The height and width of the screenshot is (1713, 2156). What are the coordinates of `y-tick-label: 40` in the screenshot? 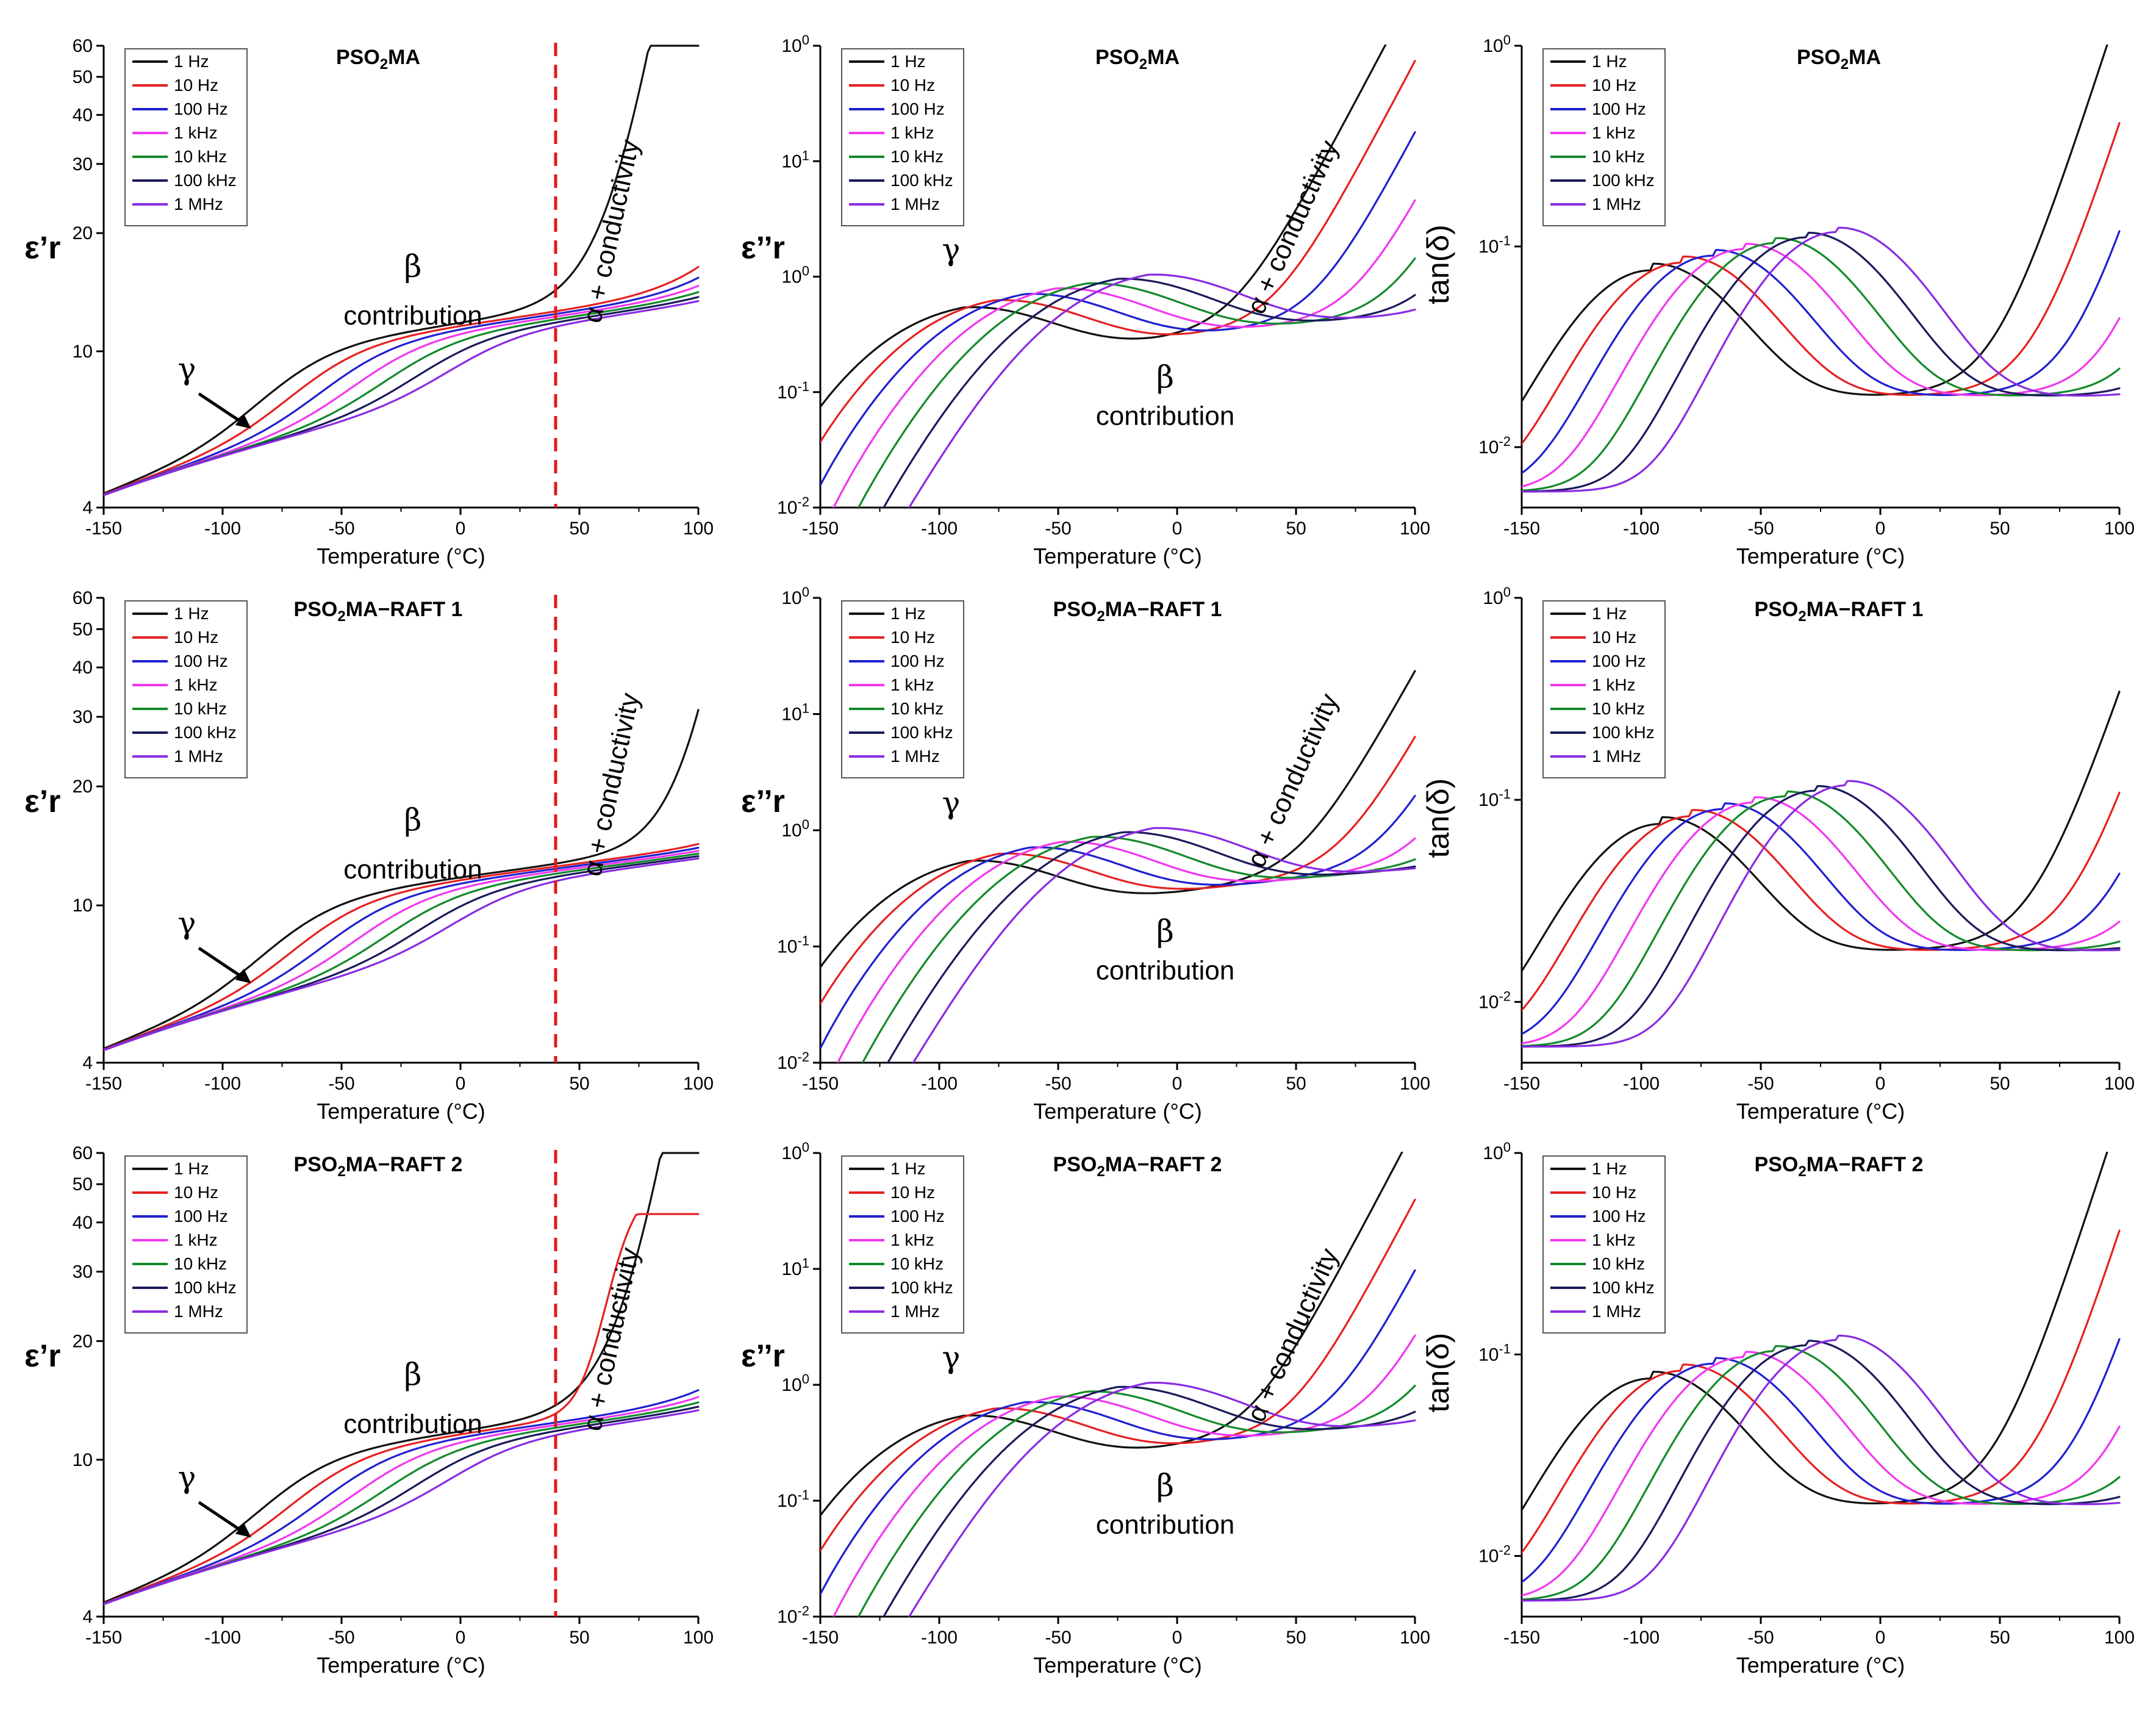 It's located at (83, 668).